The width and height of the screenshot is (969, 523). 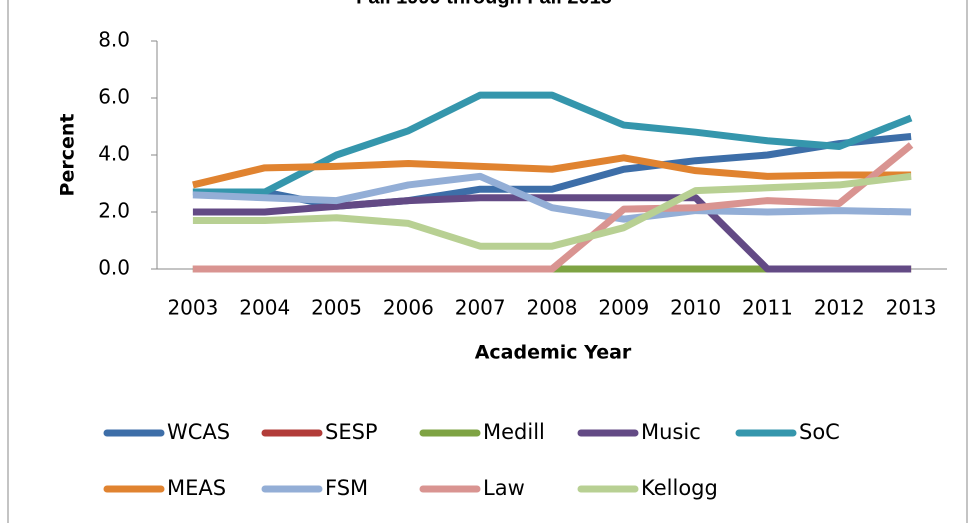 What do you see at coordinates (480, 308) in the screenshot?
I see `x-tick-label: 2007` at bounding box center [480, 308].